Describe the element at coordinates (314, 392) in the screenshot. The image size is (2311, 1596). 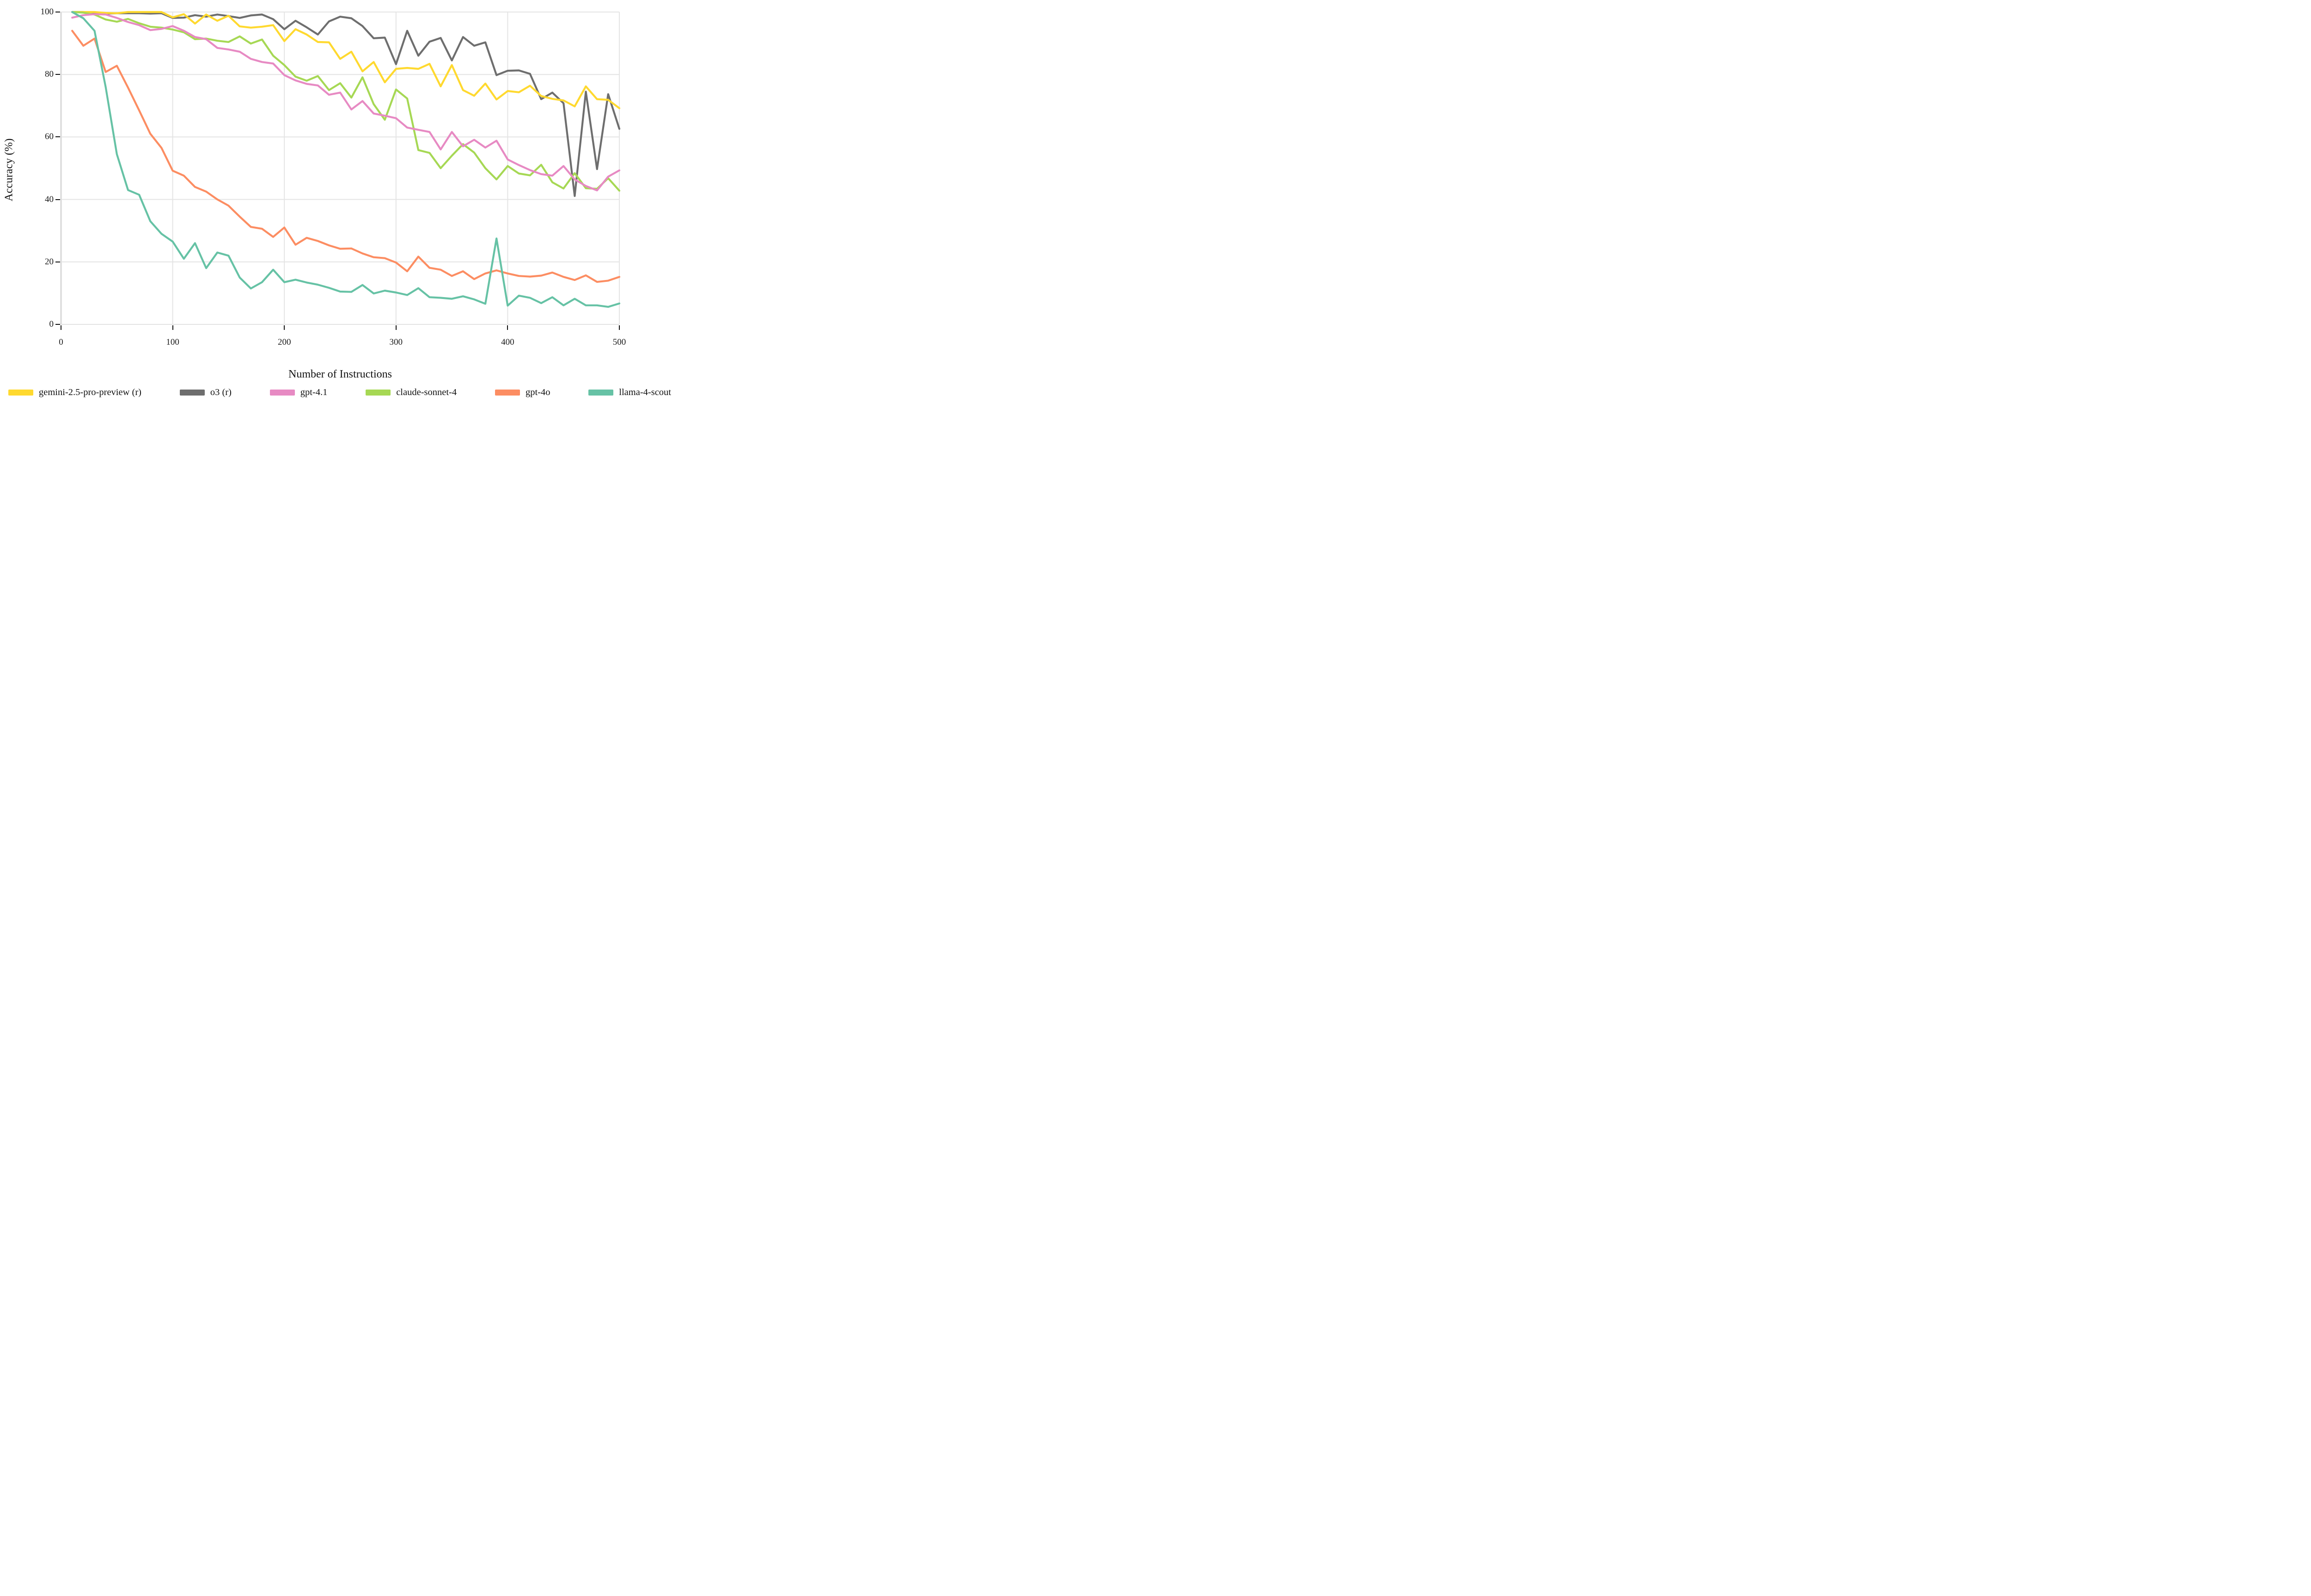
I see `legend-label: gpt-4.1` at that location.